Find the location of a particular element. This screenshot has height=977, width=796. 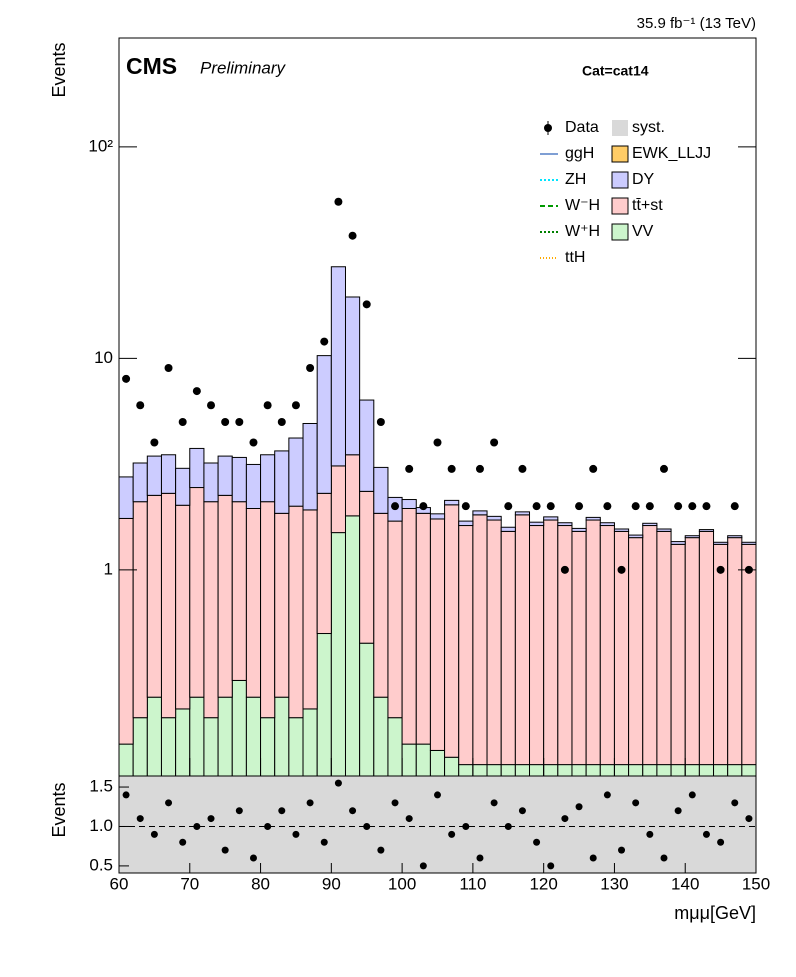

experiment-label: CMS is located at coordinates (151, 66).